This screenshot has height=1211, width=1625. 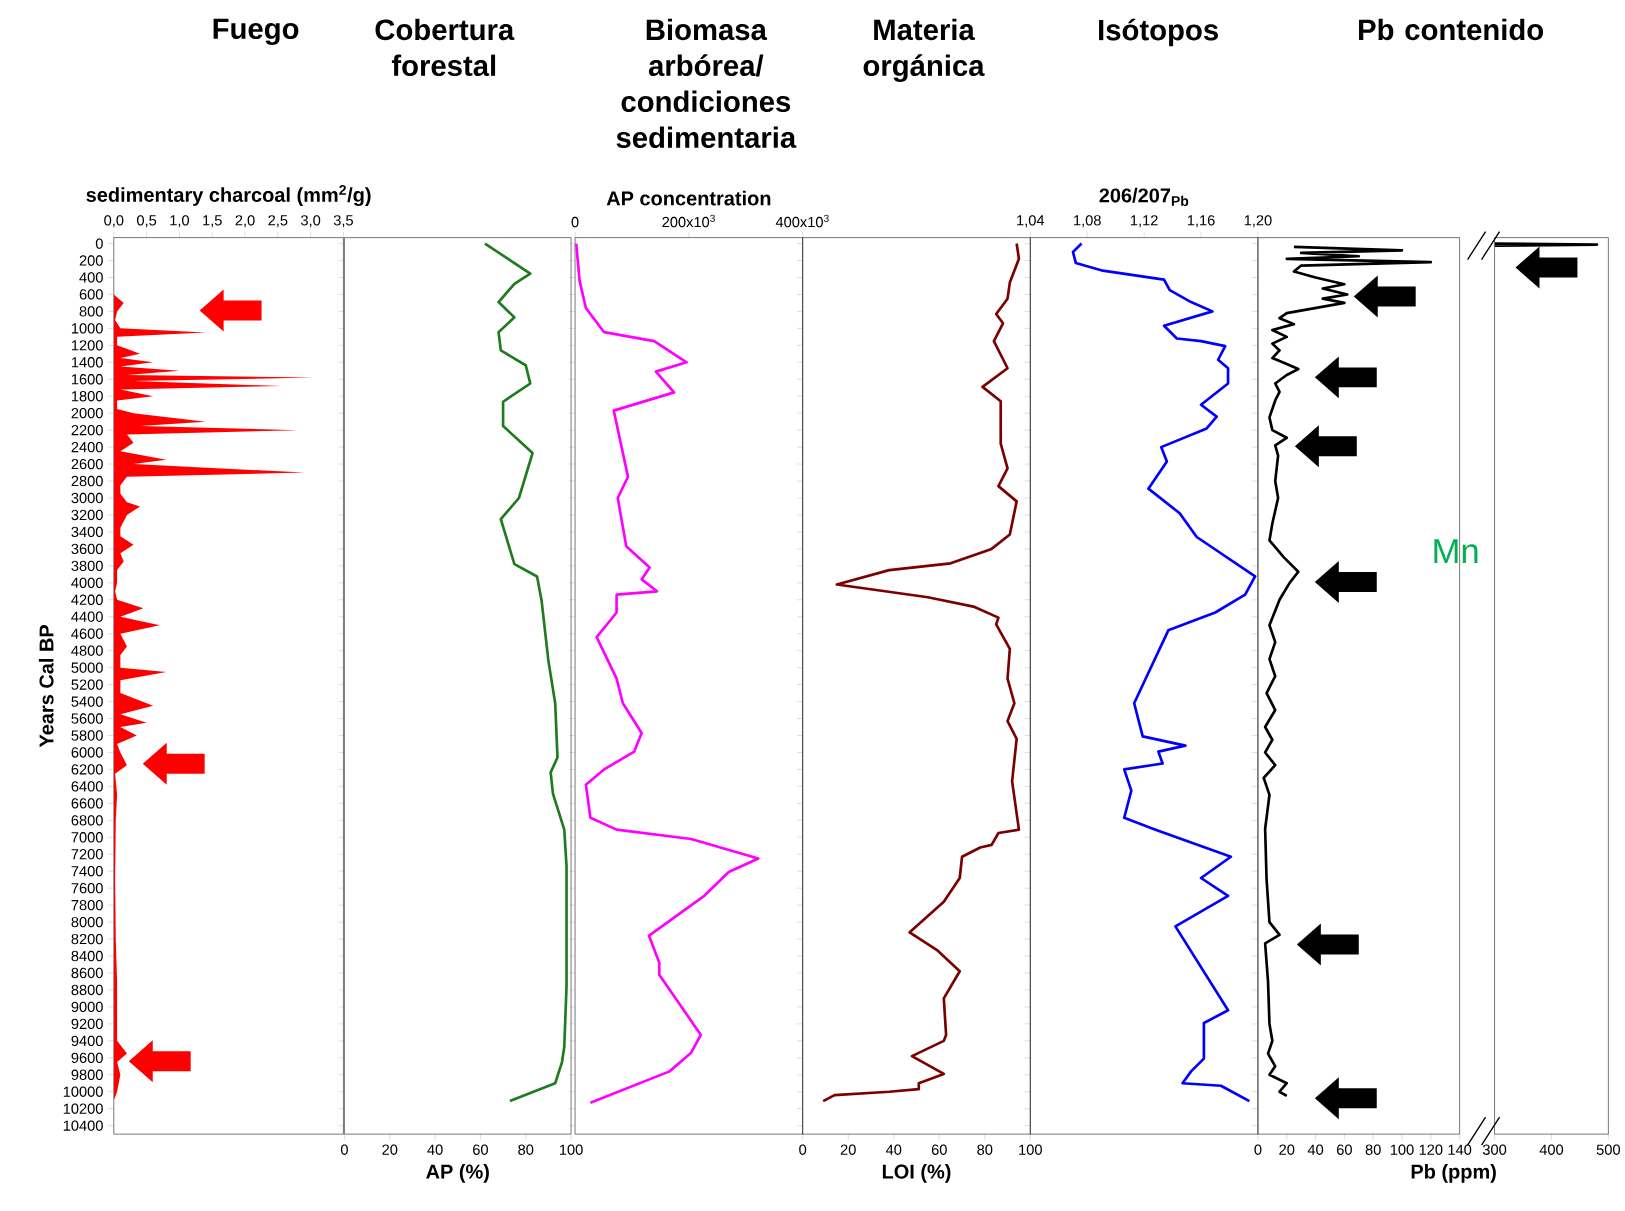 I want to click on y-tick-label: 7400, so click(x=87, y=871).